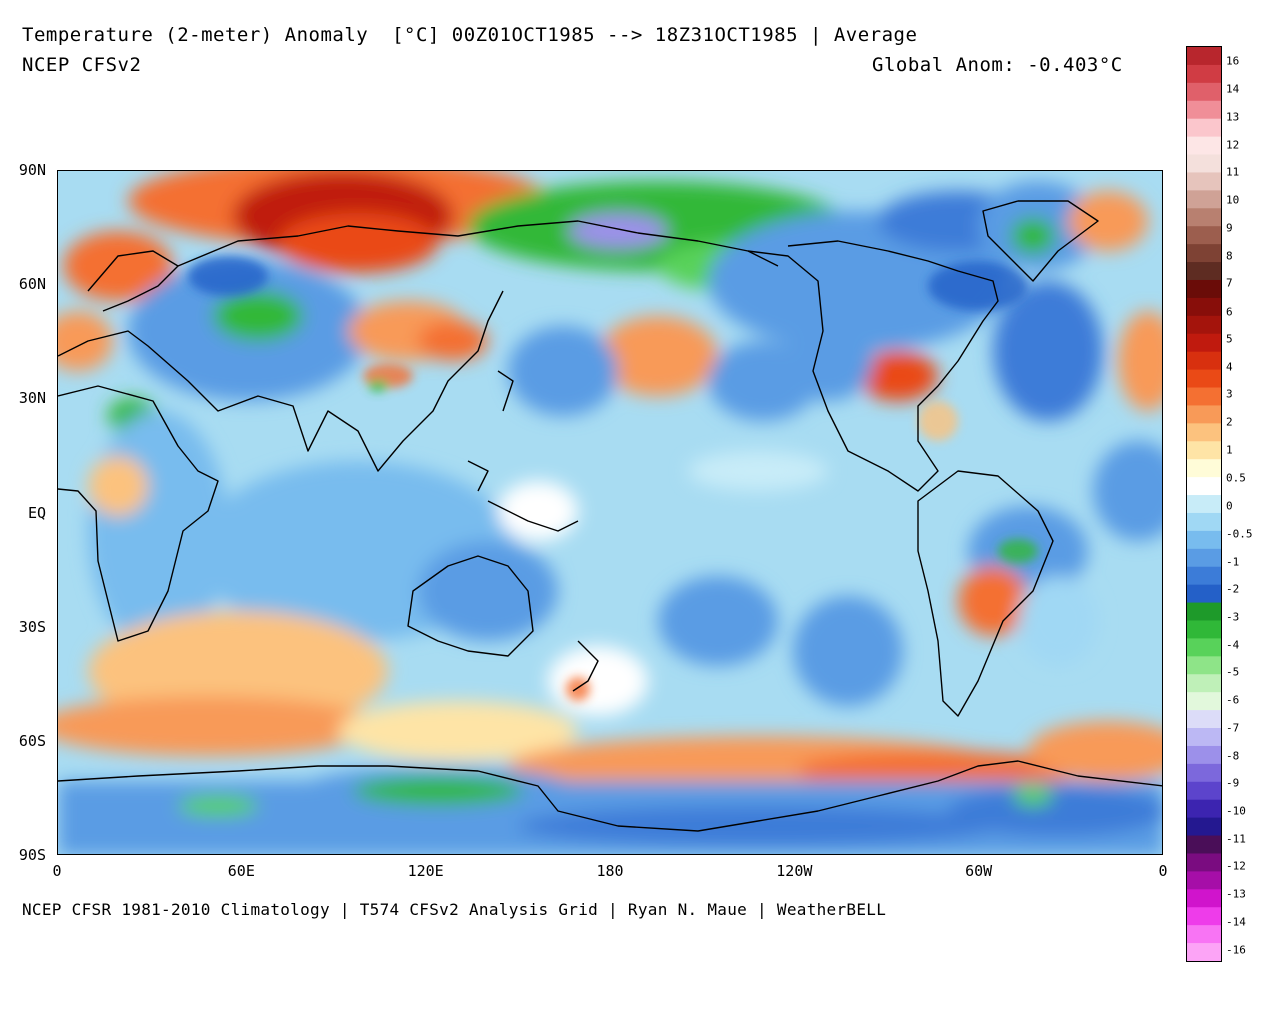  I want to click on lat-label: 60N, so click(32, 284).